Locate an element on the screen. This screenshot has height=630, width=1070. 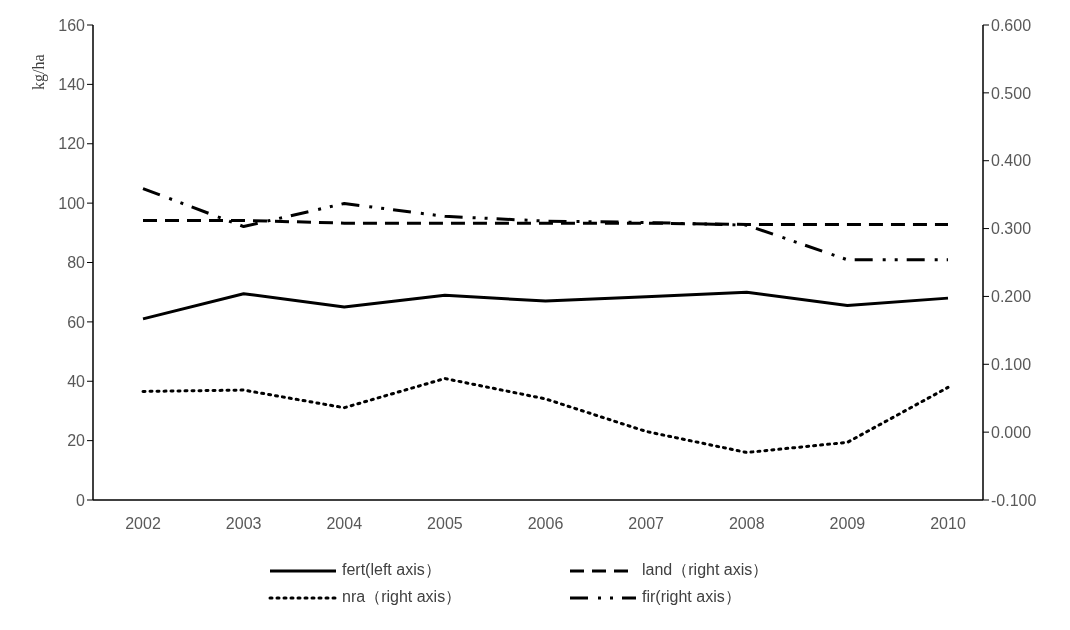
x-tick-label: 2002 is located at coordinates (143, 524).